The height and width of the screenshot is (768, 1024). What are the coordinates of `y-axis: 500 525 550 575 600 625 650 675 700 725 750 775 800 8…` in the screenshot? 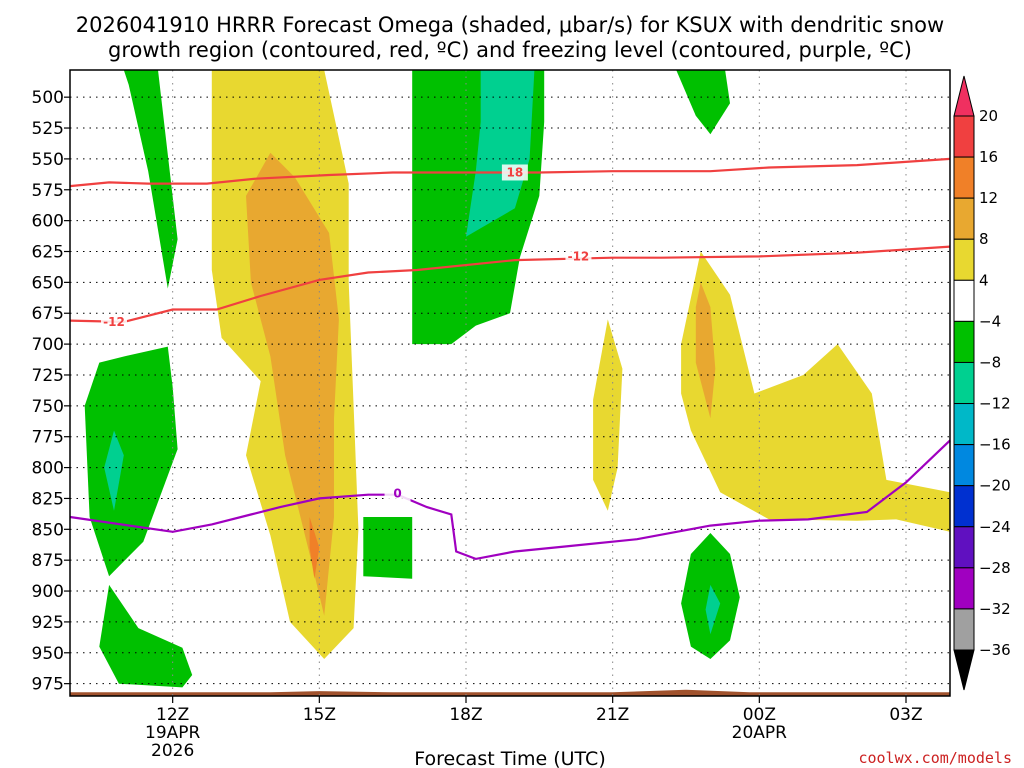 It's located at (51, 391).